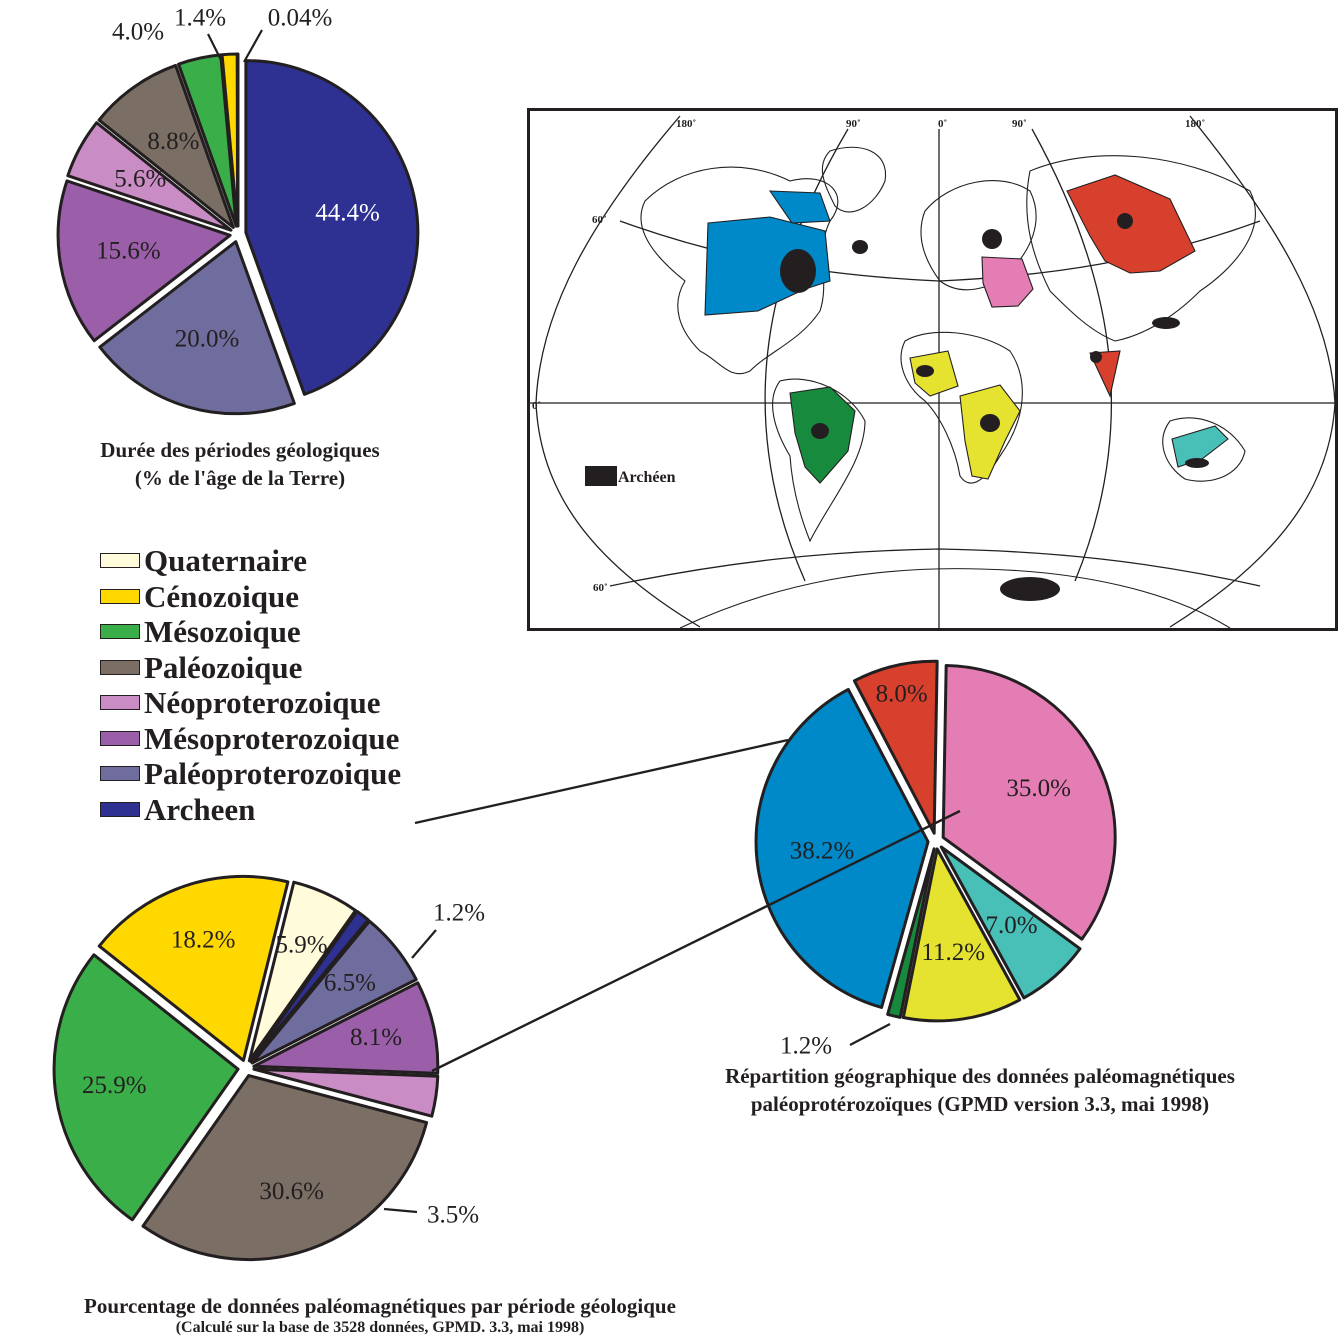 The height and width of the screenshot is (1344, 1343). What do you see at coordinates (686, 124) in the screenshot?
I see `lon-label-180w: 180˚` at bounding box center [686, 124].